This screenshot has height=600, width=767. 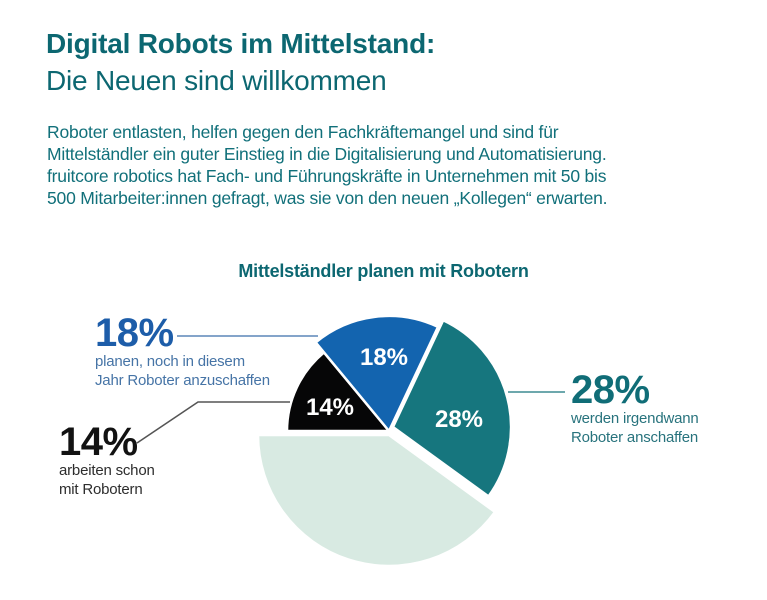 I want to click on callout-28-percent: 28%, so click(x=610, y=390).